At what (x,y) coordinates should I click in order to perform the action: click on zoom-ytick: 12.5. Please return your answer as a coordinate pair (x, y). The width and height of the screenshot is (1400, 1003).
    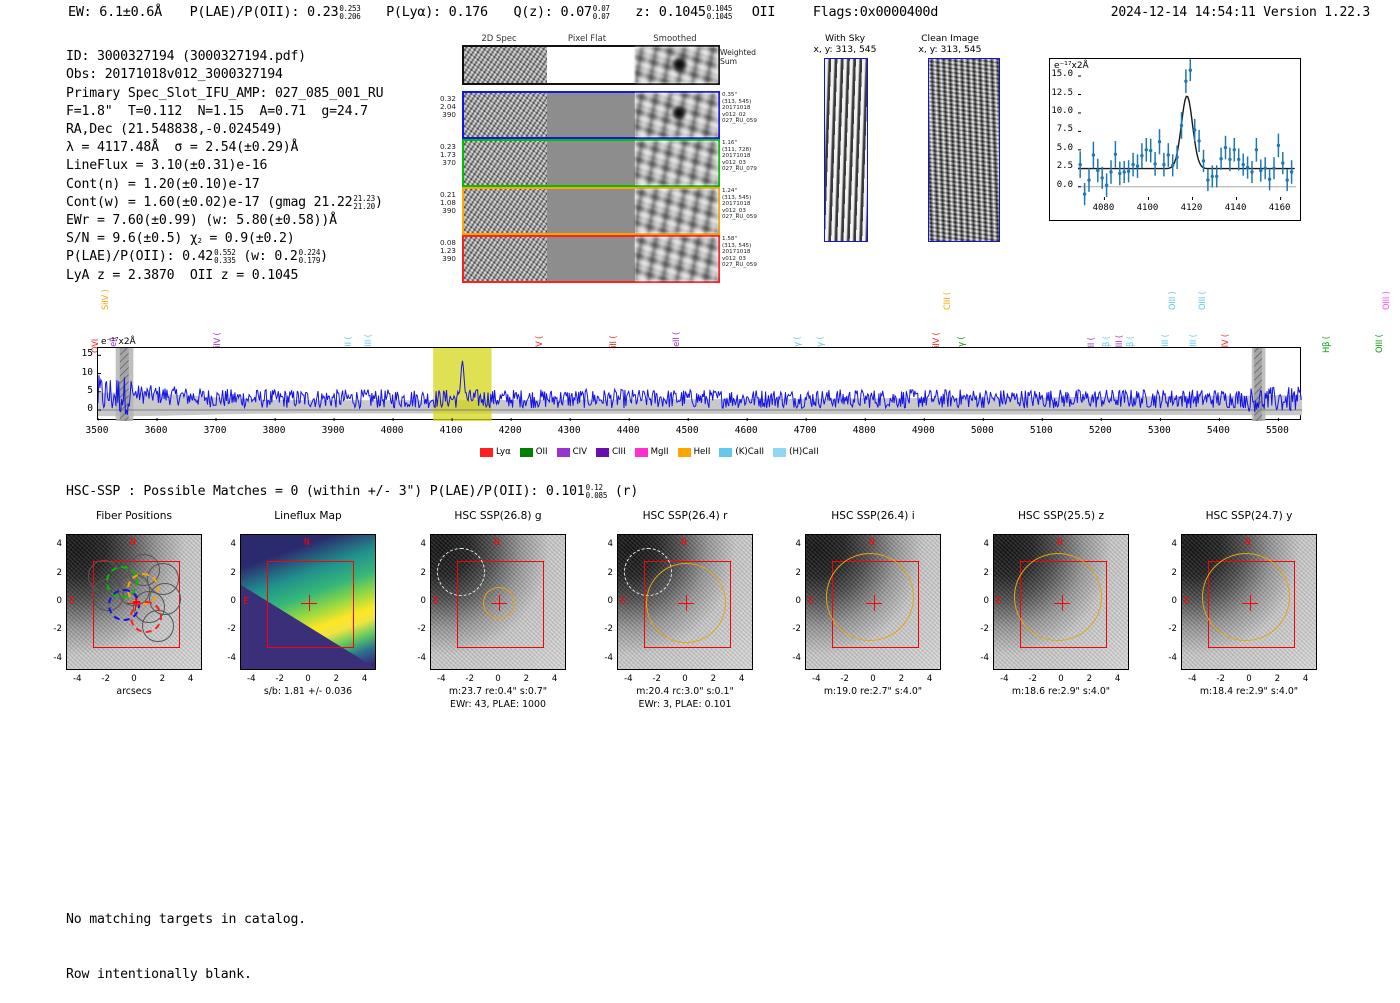
    Looking at the image, I should click on (1062, 92).